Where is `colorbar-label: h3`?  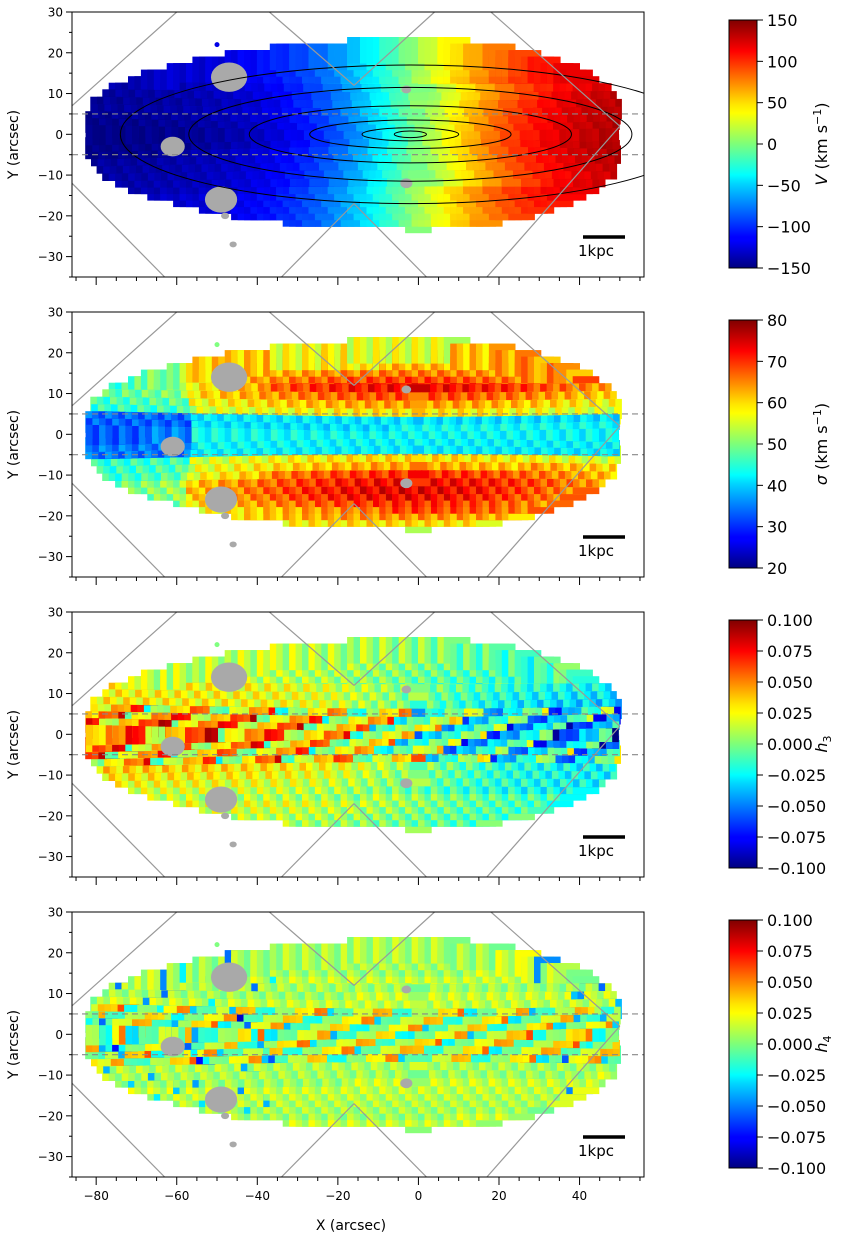
colorbar-label: h3 is located at coordinates (823, 743).